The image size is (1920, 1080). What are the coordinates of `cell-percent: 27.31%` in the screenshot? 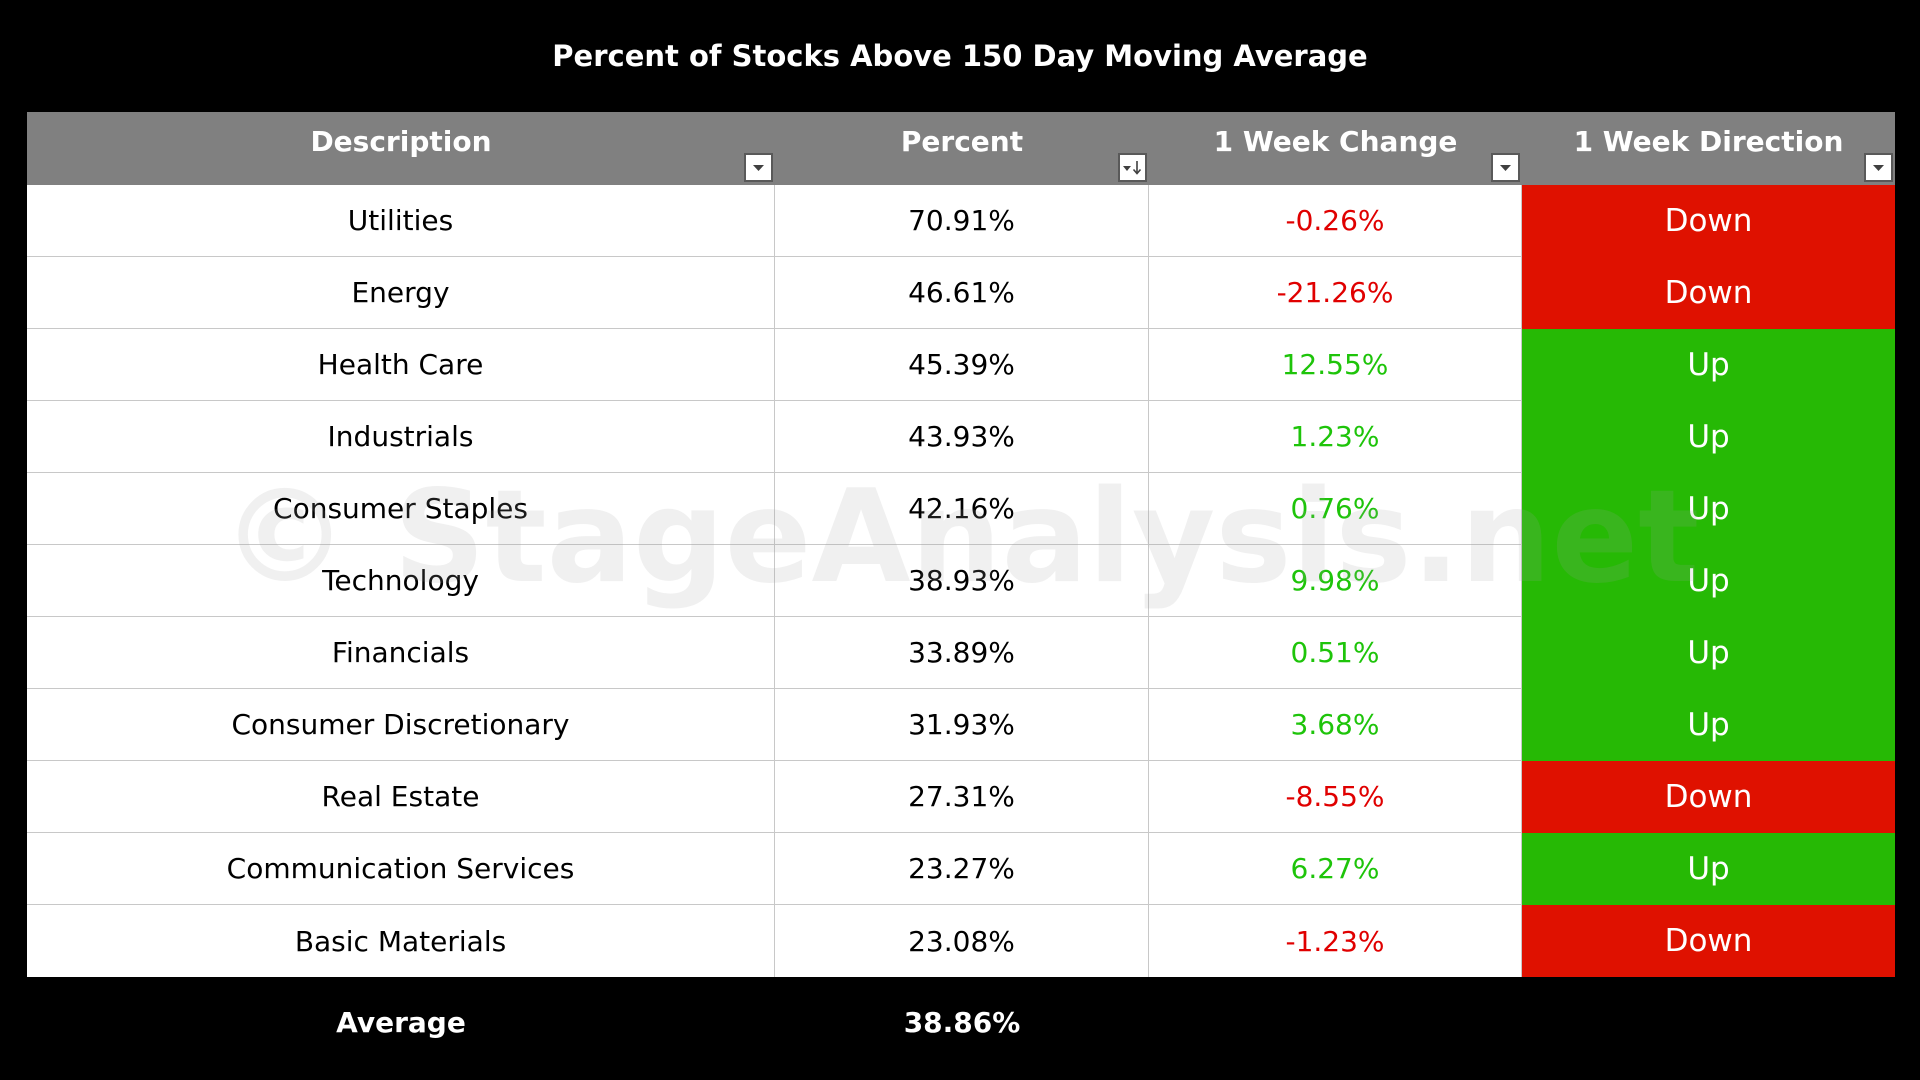 It's located at (962, 797).